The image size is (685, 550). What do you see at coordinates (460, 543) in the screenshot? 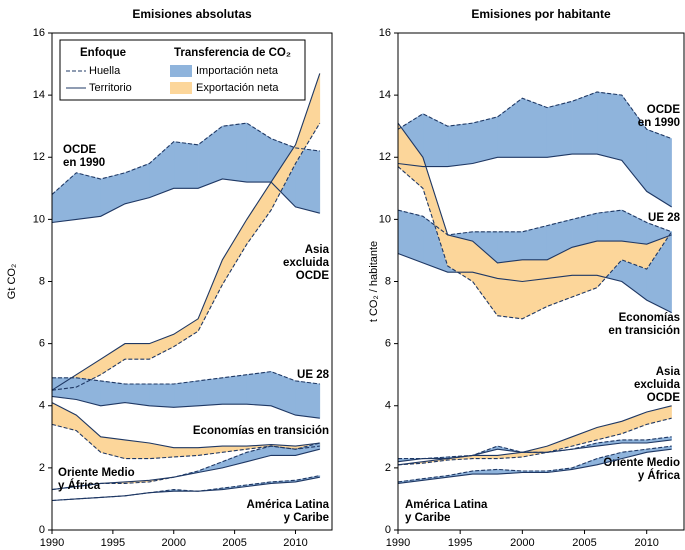
I see `x-tick-label: 1995` at bounding box center [460, 543].